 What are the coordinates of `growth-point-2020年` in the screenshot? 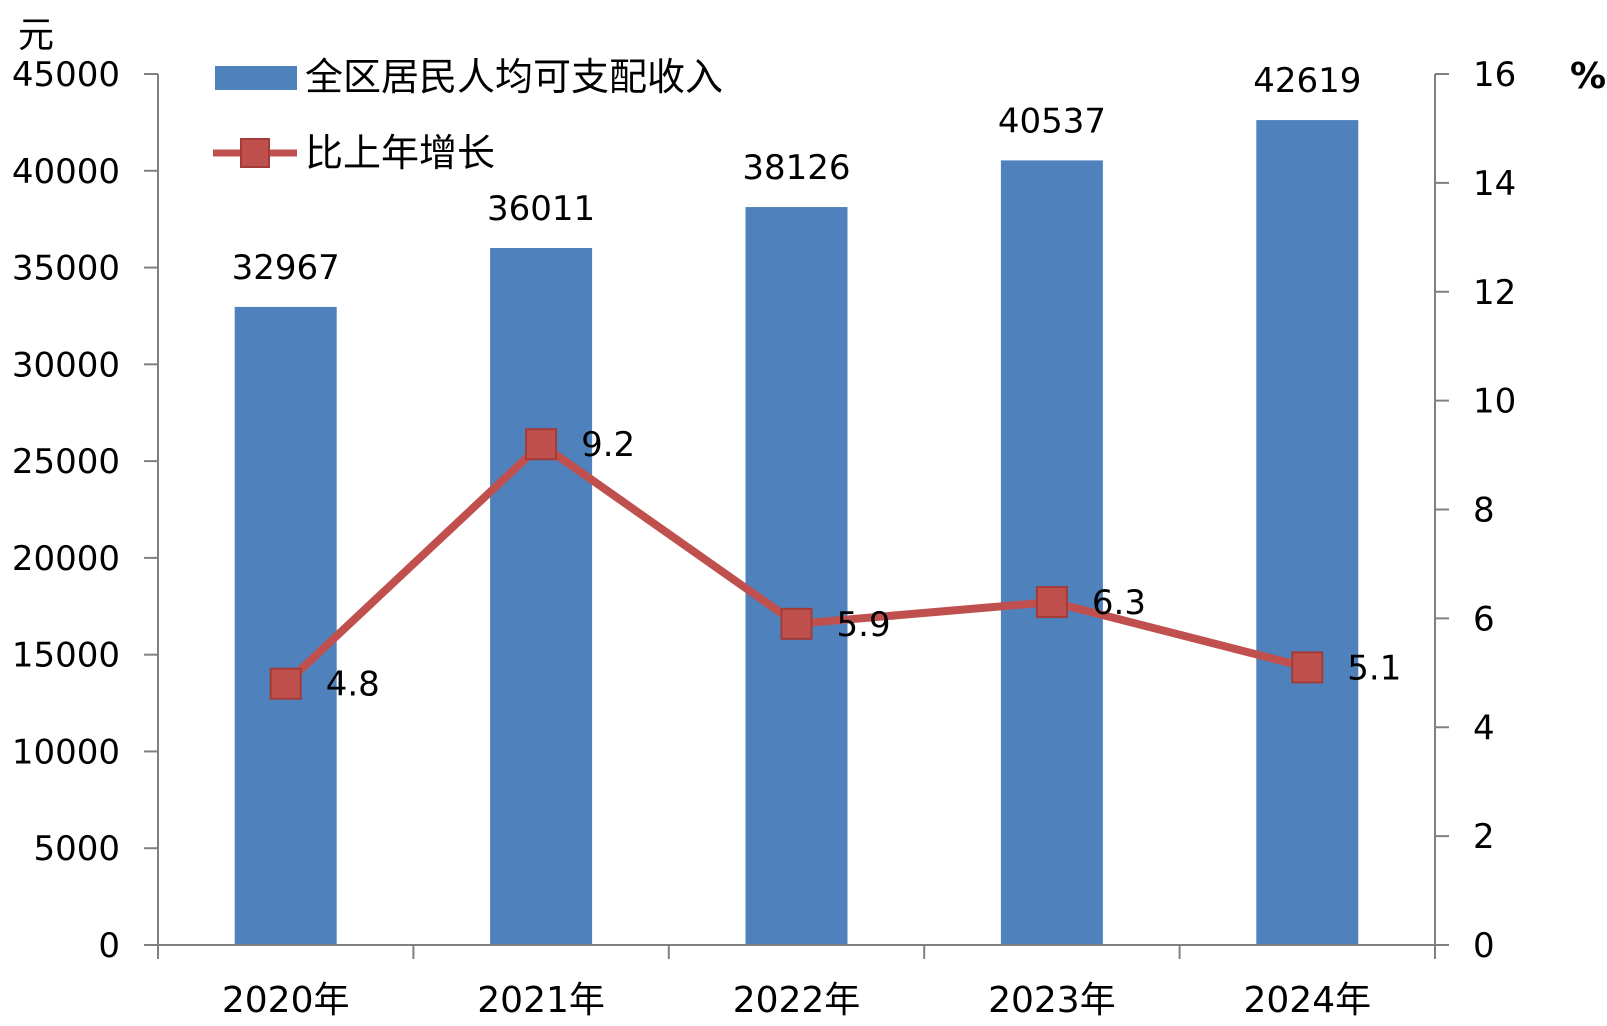 It's located at (285, 683).